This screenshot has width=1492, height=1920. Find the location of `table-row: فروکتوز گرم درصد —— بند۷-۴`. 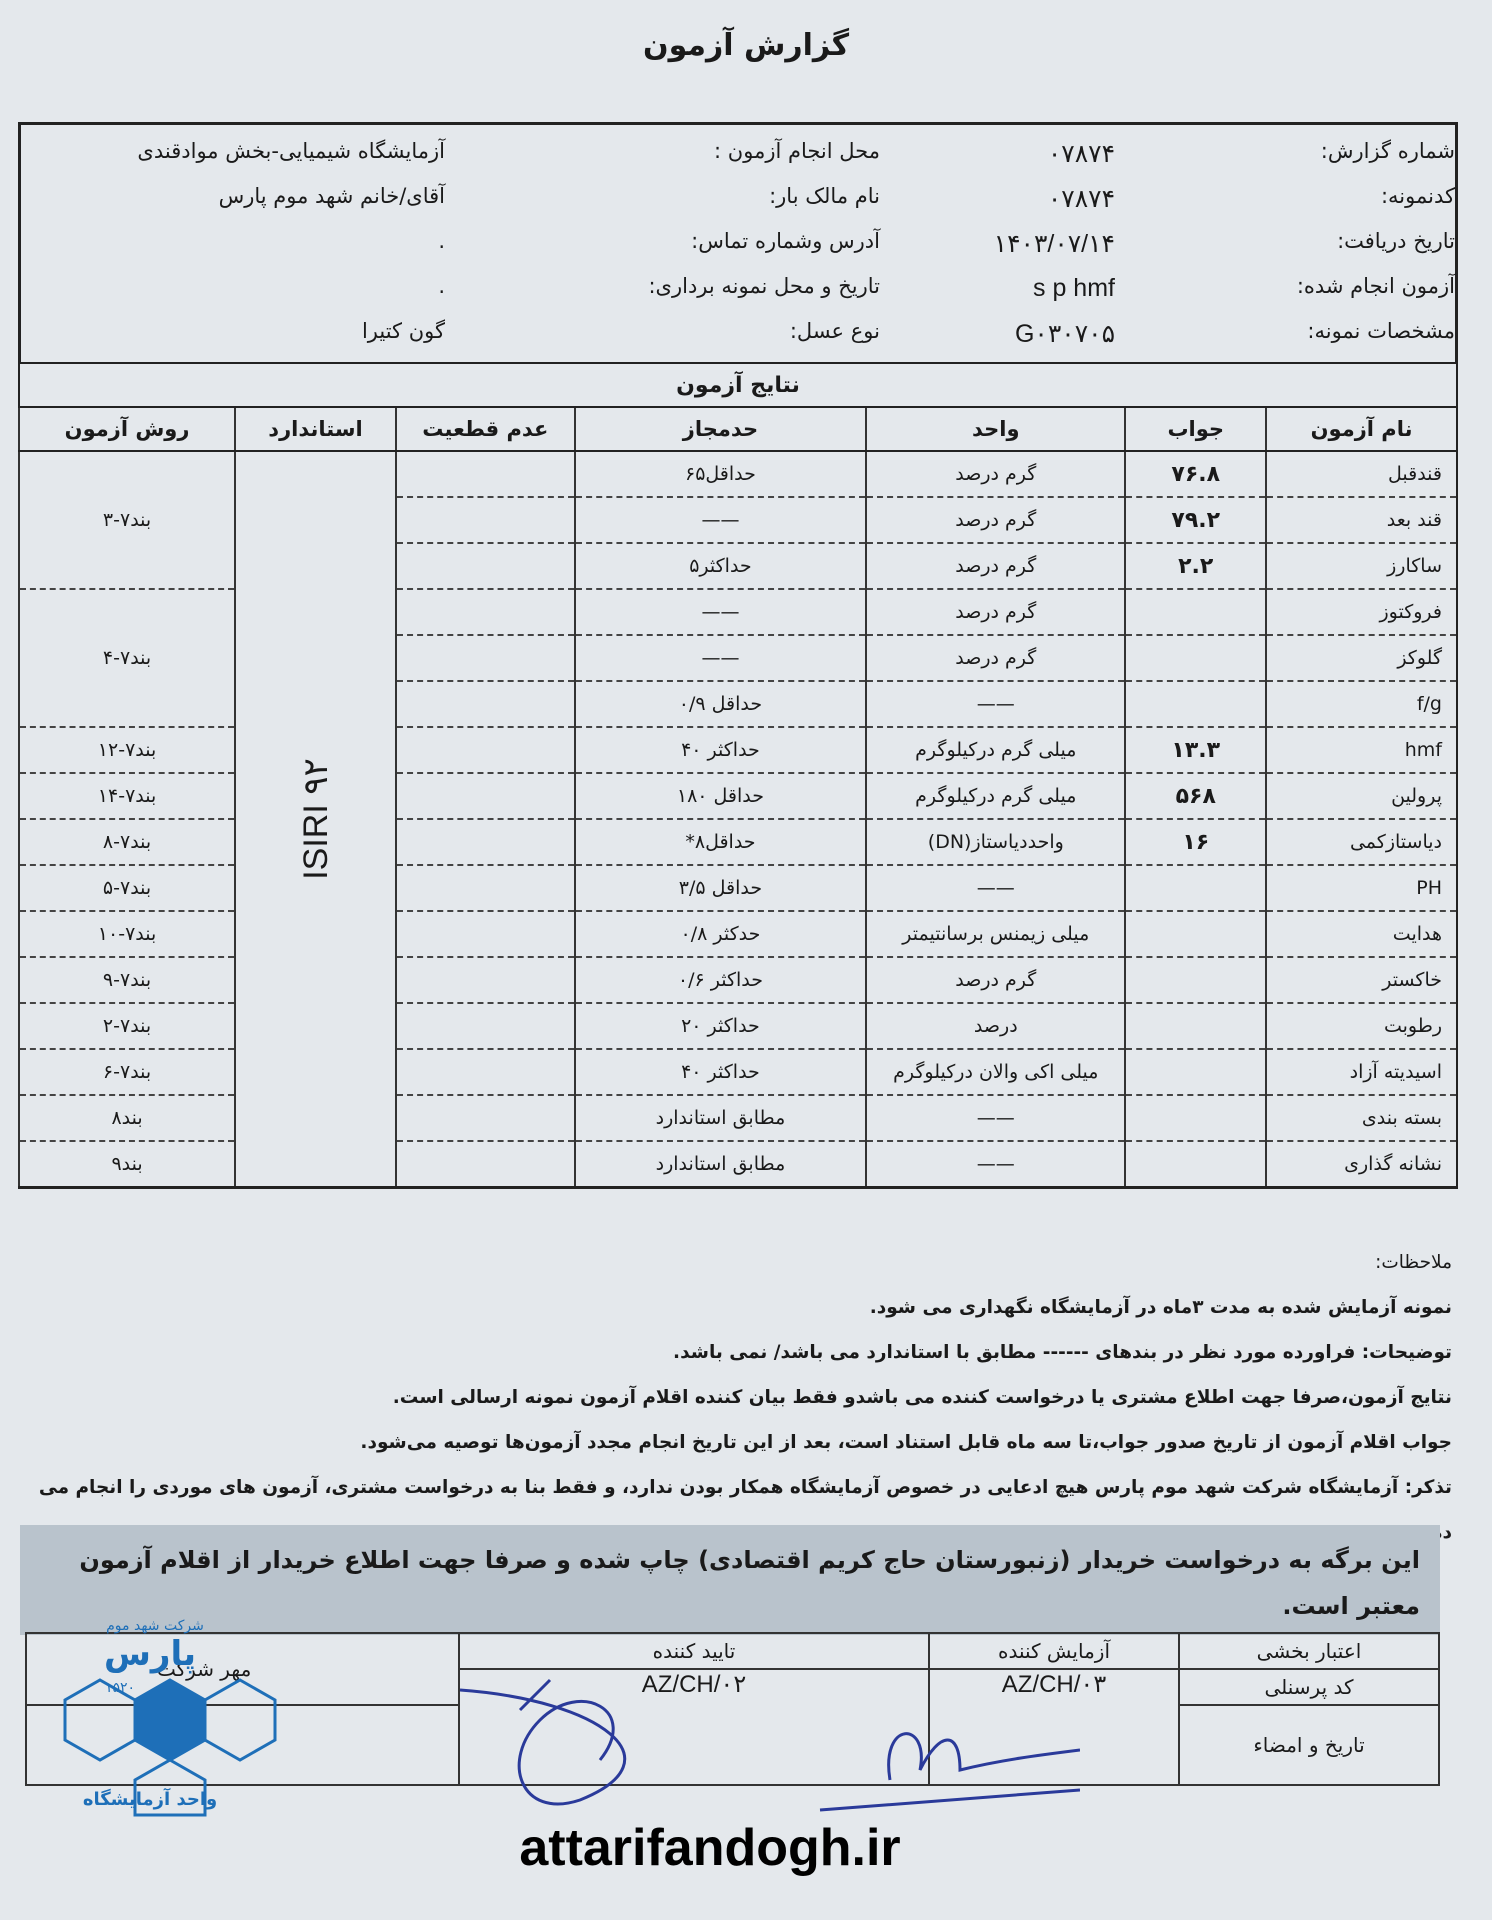

table-row: فروکتوز گرم درصد —— بند۷-۴ is located at coordinates (737, 658).